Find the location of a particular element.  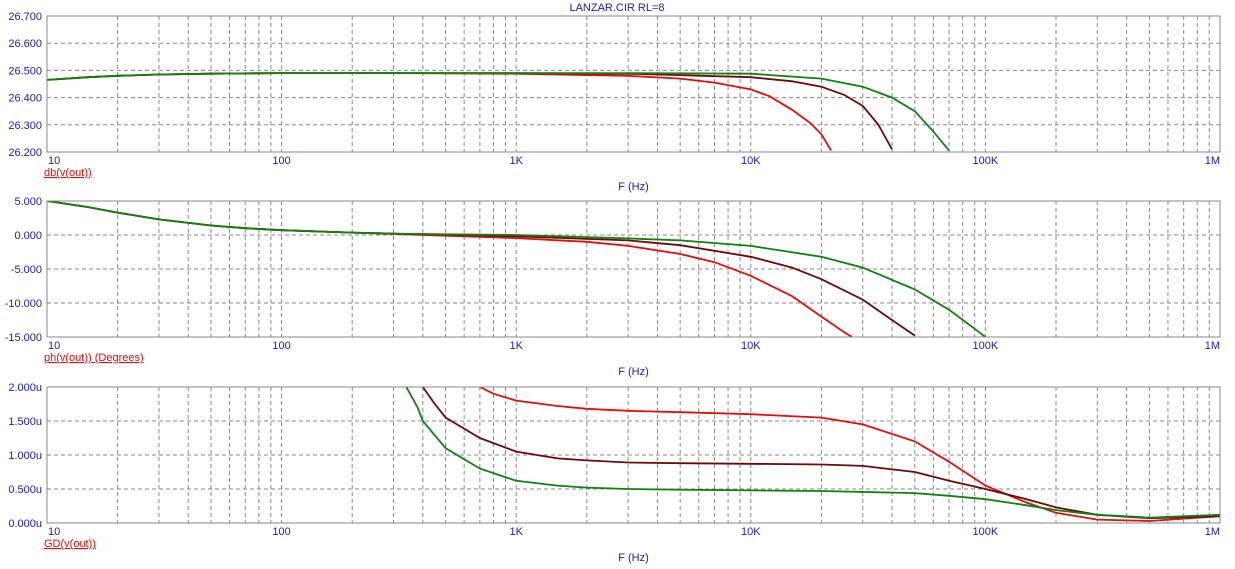

y-tick-label: -10.000 is located at coordinates (23, 304).